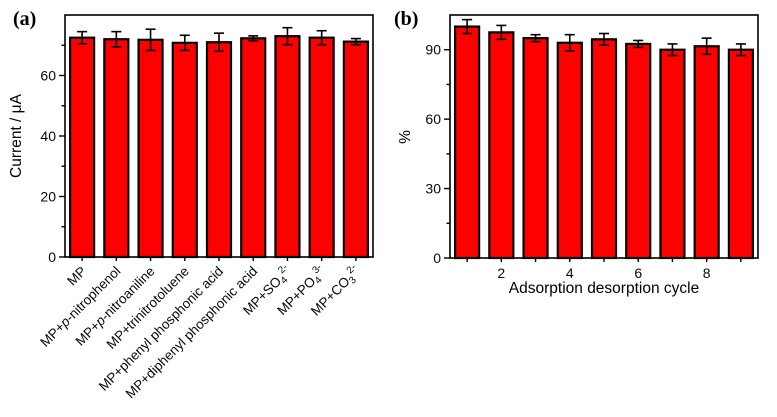 This screenshot has width=777, height=417. I want to click on panel-label-a: (a), so click(25, 19).